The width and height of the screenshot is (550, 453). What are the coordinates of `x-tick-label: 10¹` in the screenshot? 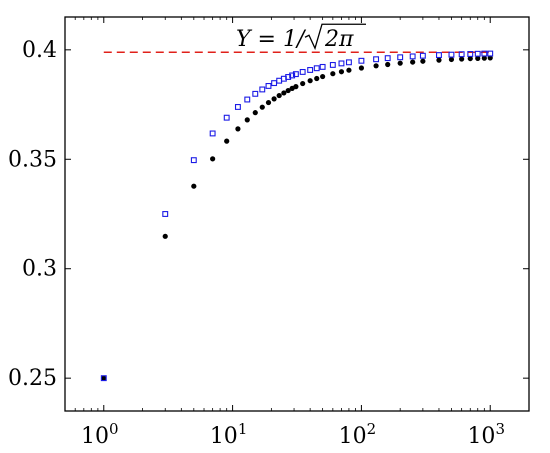 It's located at (229, 434).